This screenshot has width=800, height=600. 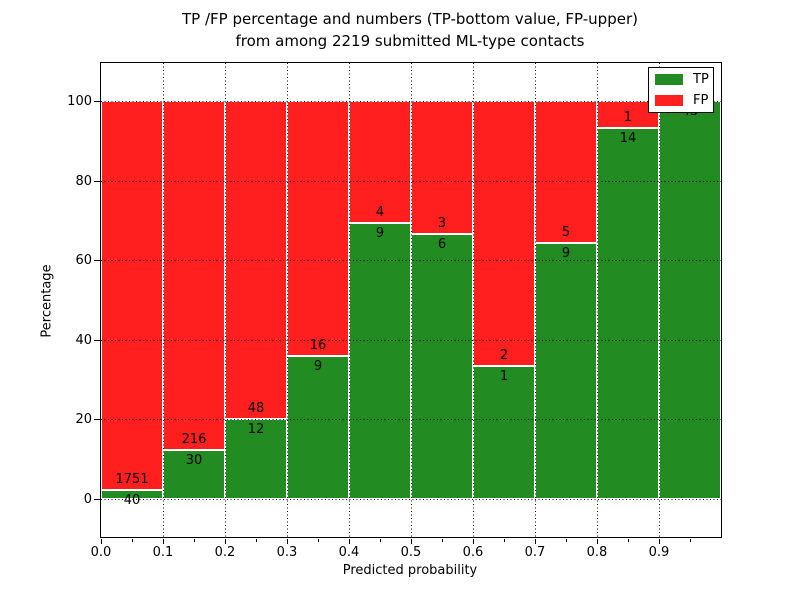 What do you see at coordinates (628, 117) in the screenshot?
I see `bar-count-label-fp: 1` at bounding box center [628, 117].